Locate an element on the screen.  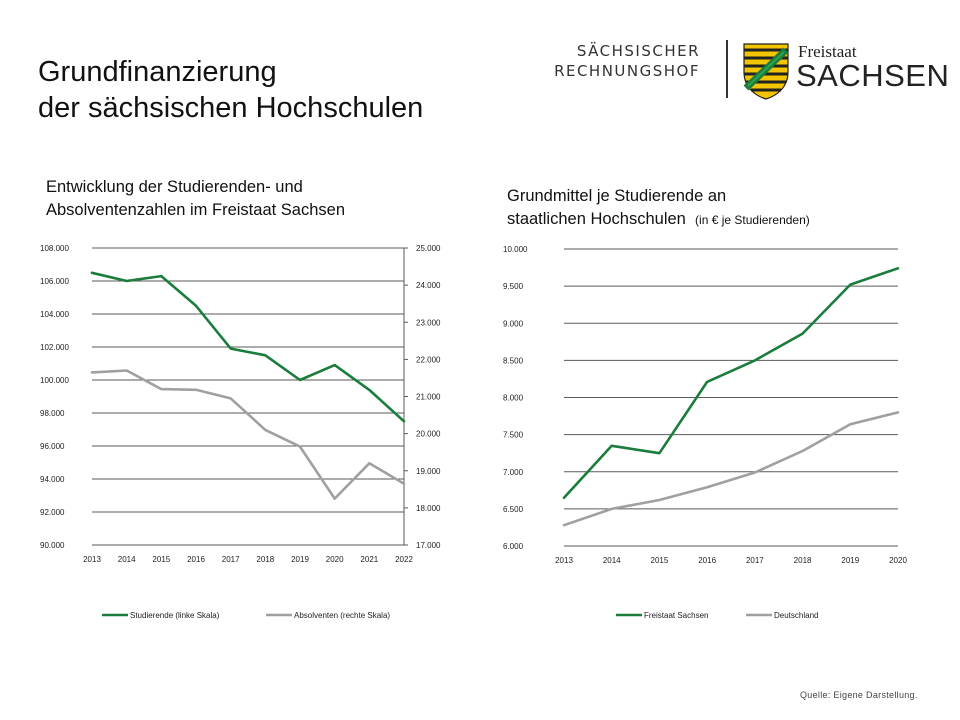
y-tick-label-left: 8.500 is located at coordinates (513, 360).